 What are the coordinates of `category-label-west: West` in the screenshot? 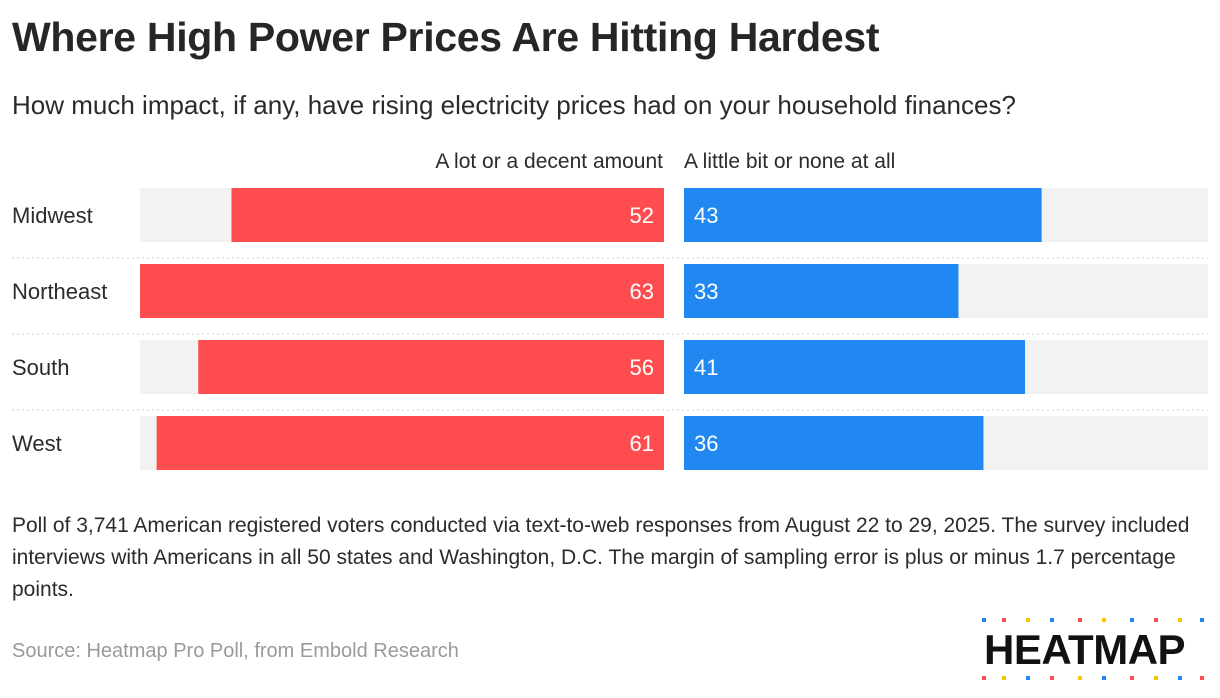 It's located at (37, 443).